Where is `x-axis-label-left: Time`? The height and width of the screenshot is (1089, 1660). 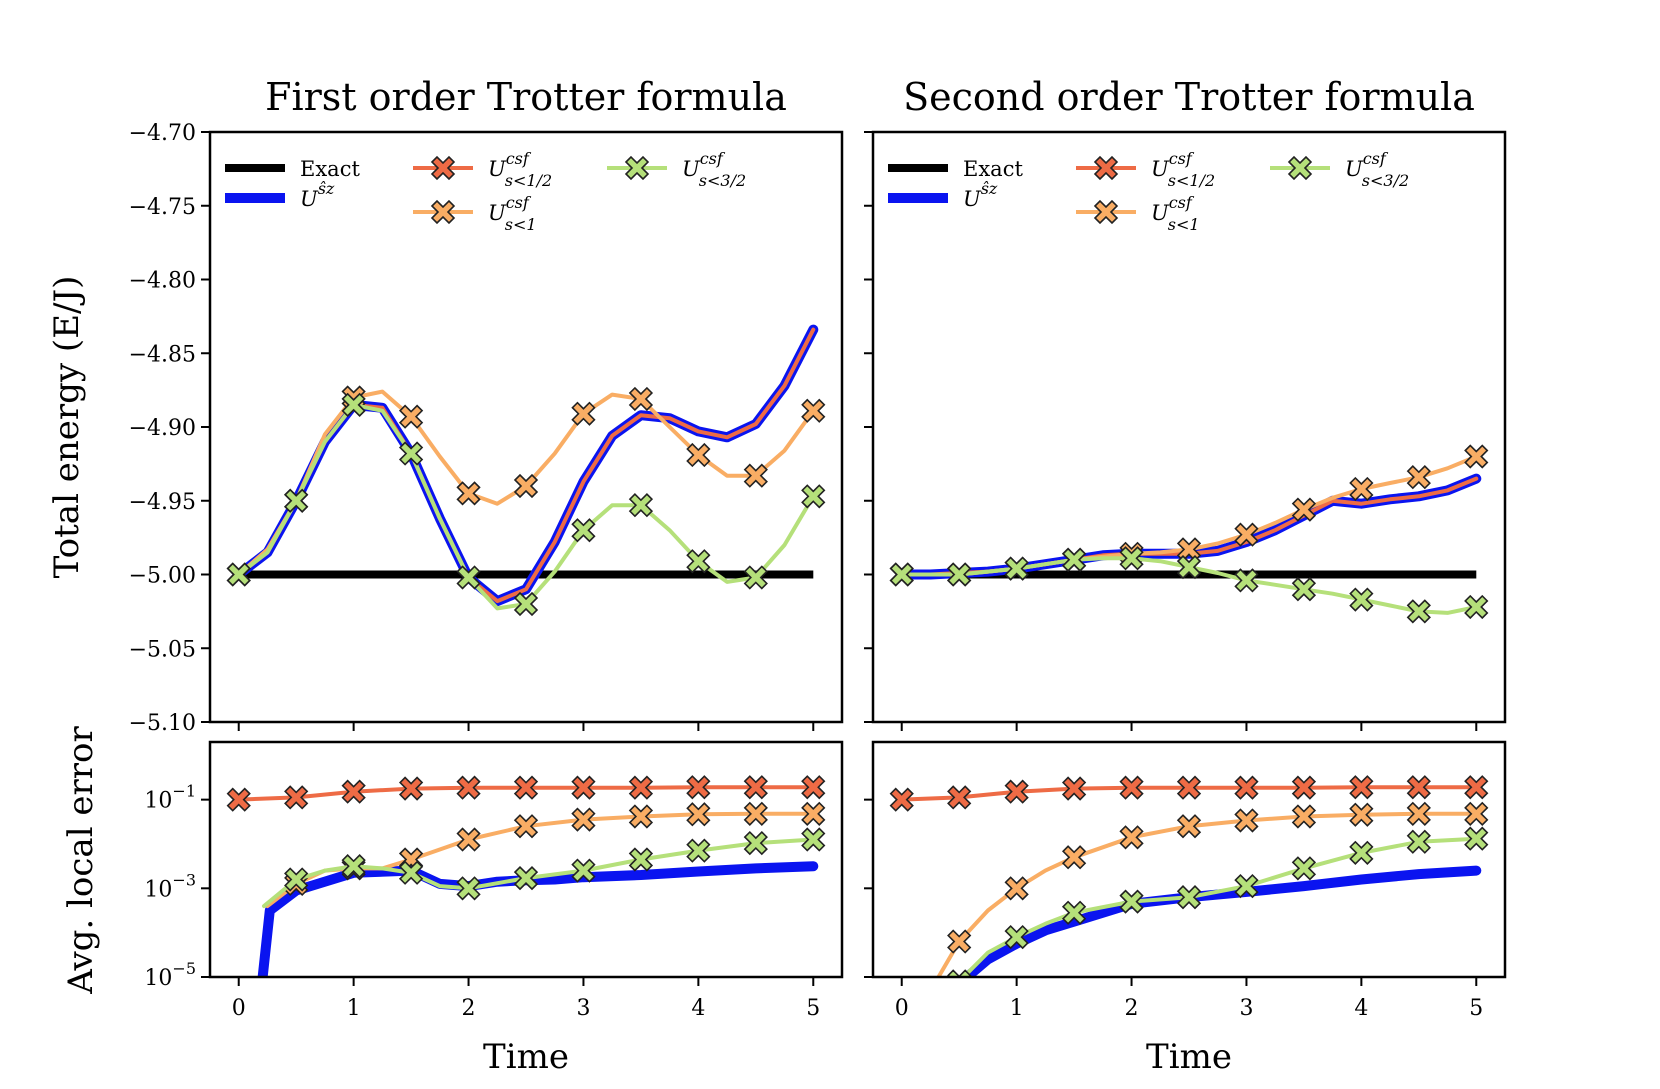
x-axis-label-left: Time is located at coordinates (526, 1057).